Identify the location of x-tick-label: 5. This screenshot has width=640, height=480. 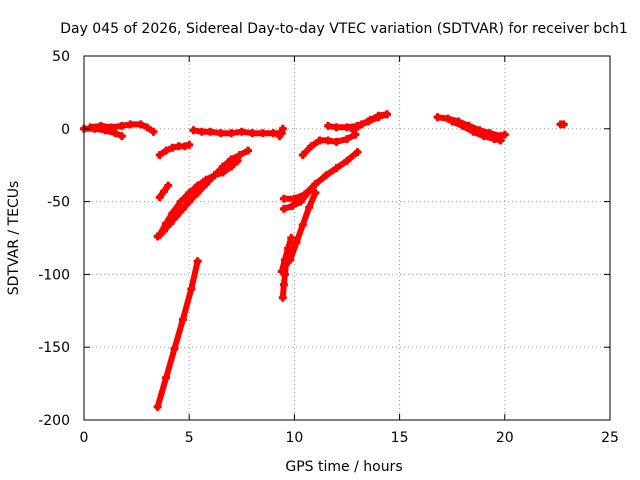
(189, 438).